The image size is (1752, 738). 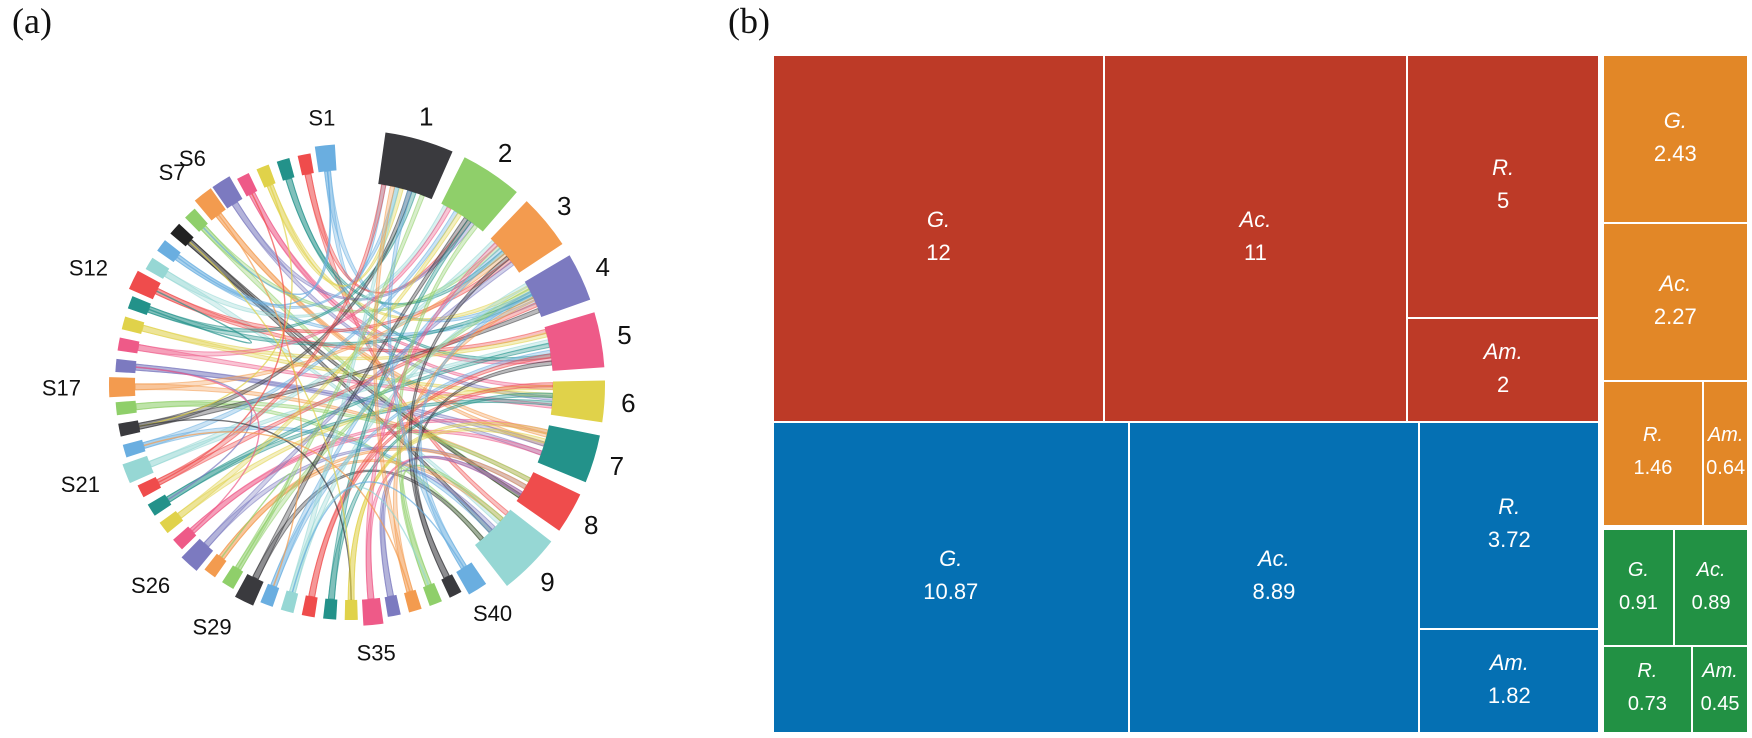 I want to click on treemap-tile: Ac. 11, so click(x=1255, y=238).